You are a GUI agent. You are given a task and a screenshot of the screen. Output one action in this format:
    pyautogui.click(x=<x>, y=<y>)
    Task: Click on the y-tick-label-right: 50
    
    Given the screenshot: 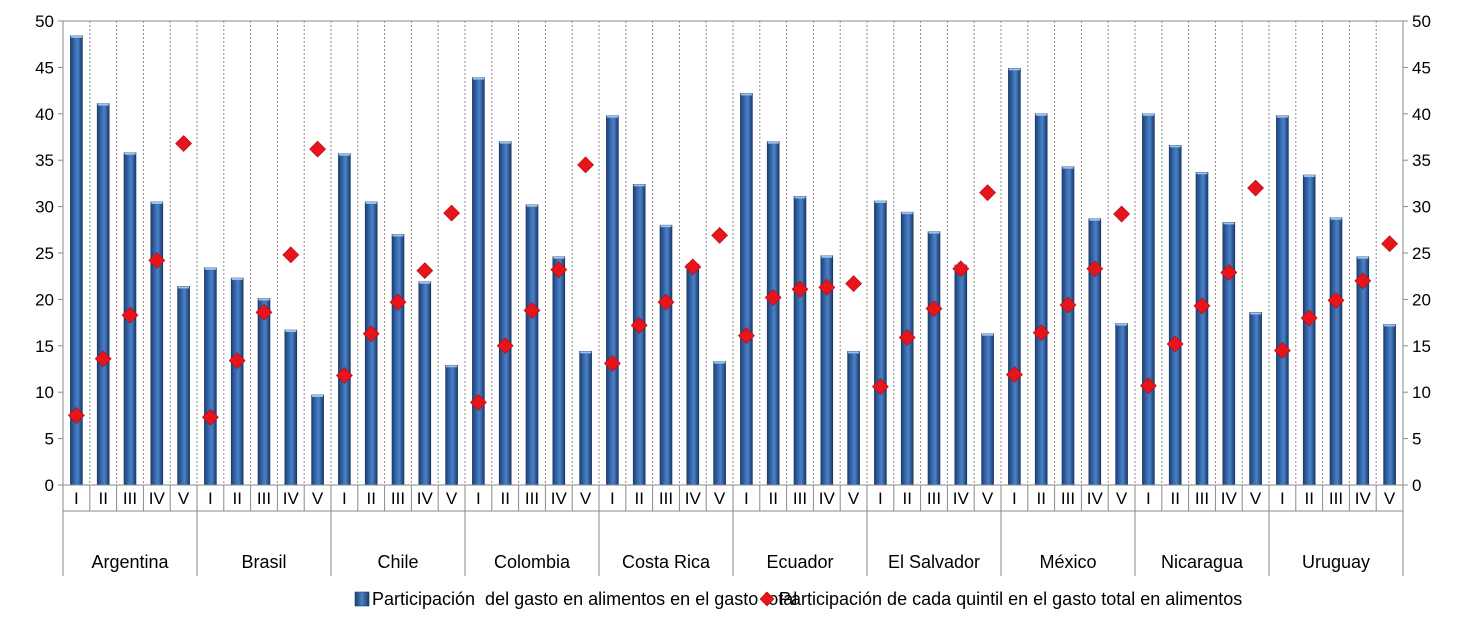 What is the action you would take?
    pyautogui.click(x=1421, y=21)
    